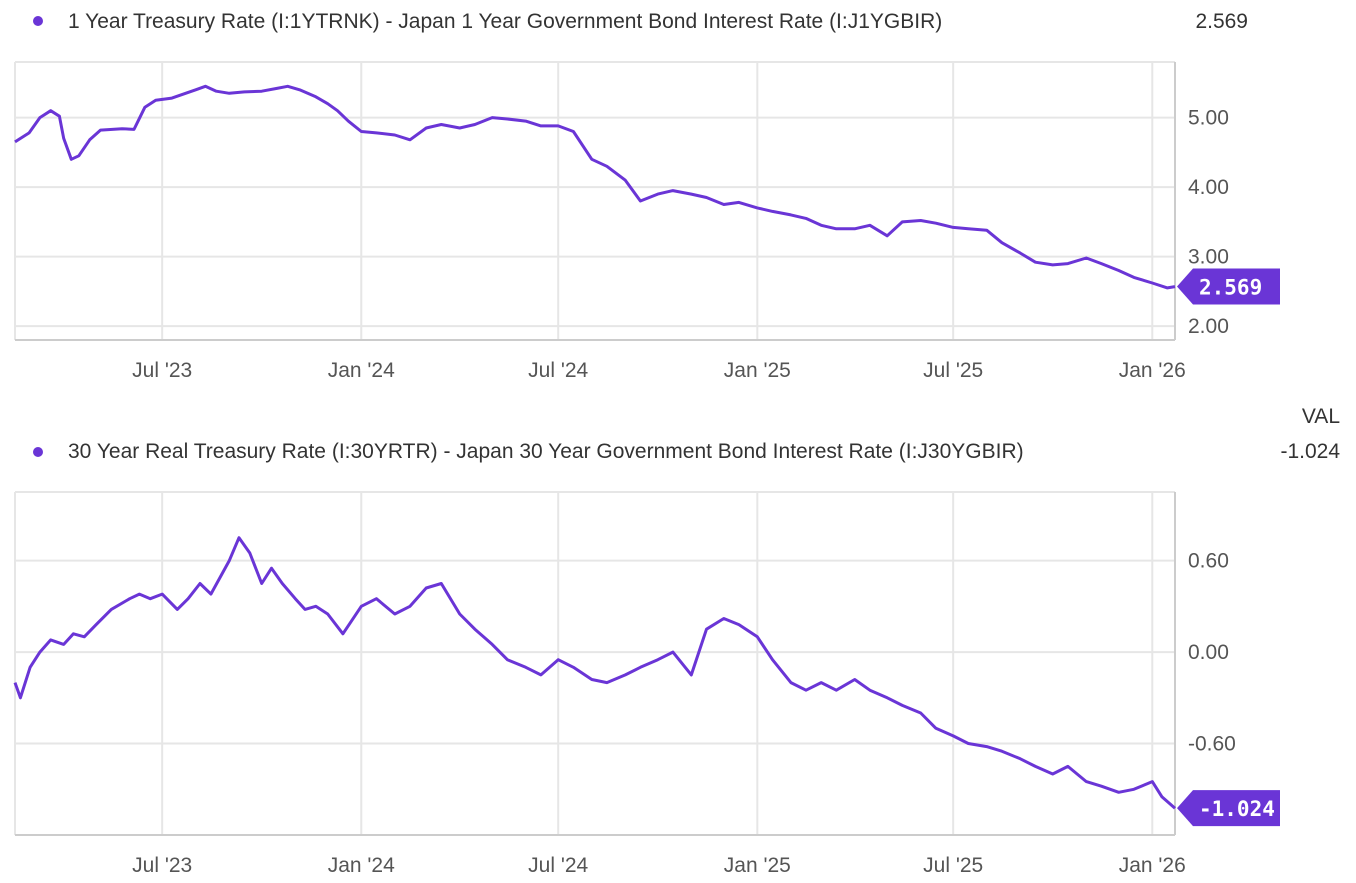  I want to click on value-column-header: VAL, so click(1320, 416).